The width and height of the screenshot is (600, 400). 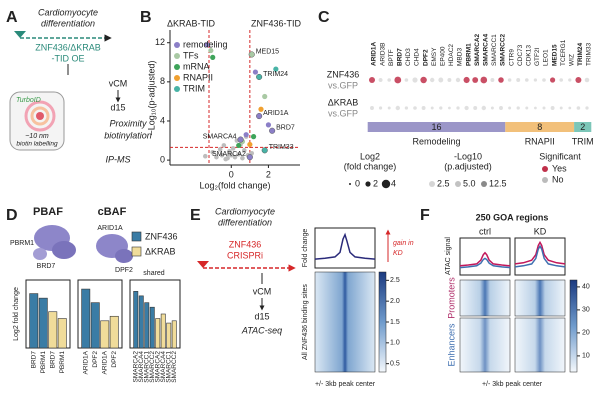 I want to click on column-label: LEO1, so click(x=546, y=57).